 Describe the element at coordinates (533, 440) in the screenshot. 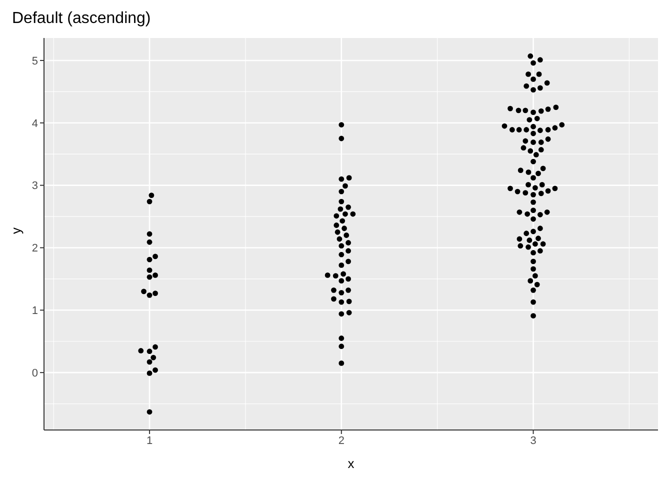

I see `x-tick-label: 3` at that location.